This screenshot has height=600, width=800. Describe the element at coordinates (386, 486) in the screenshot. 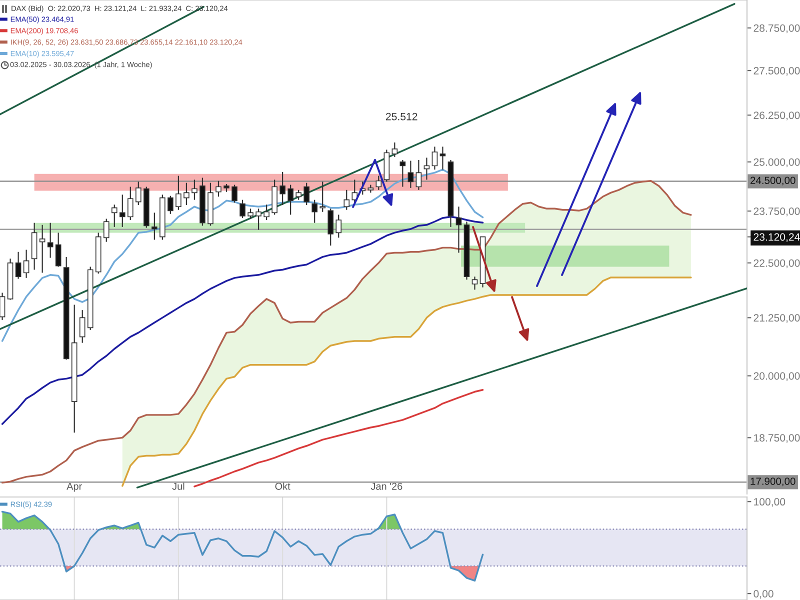

I see `x-tick-label: Jan '26` at that location.